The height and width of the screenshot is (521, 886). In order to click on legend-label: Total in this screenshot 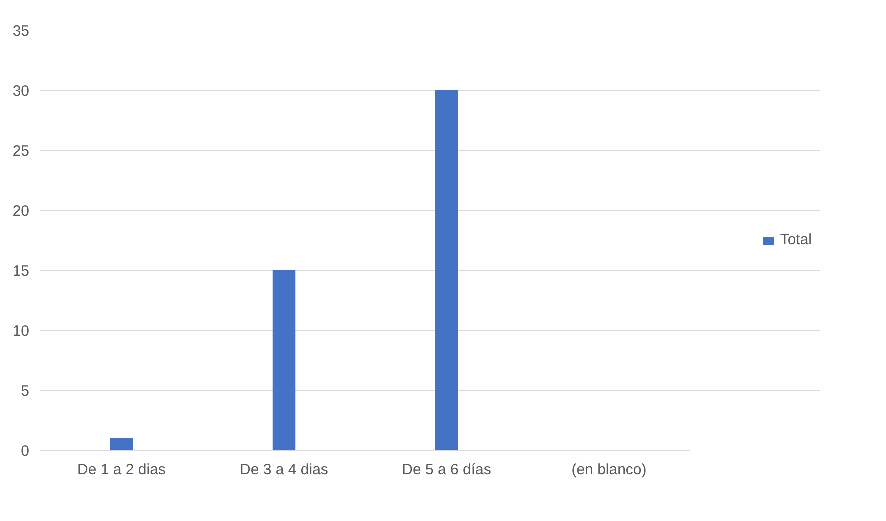, I will do `click(796, 240)`.